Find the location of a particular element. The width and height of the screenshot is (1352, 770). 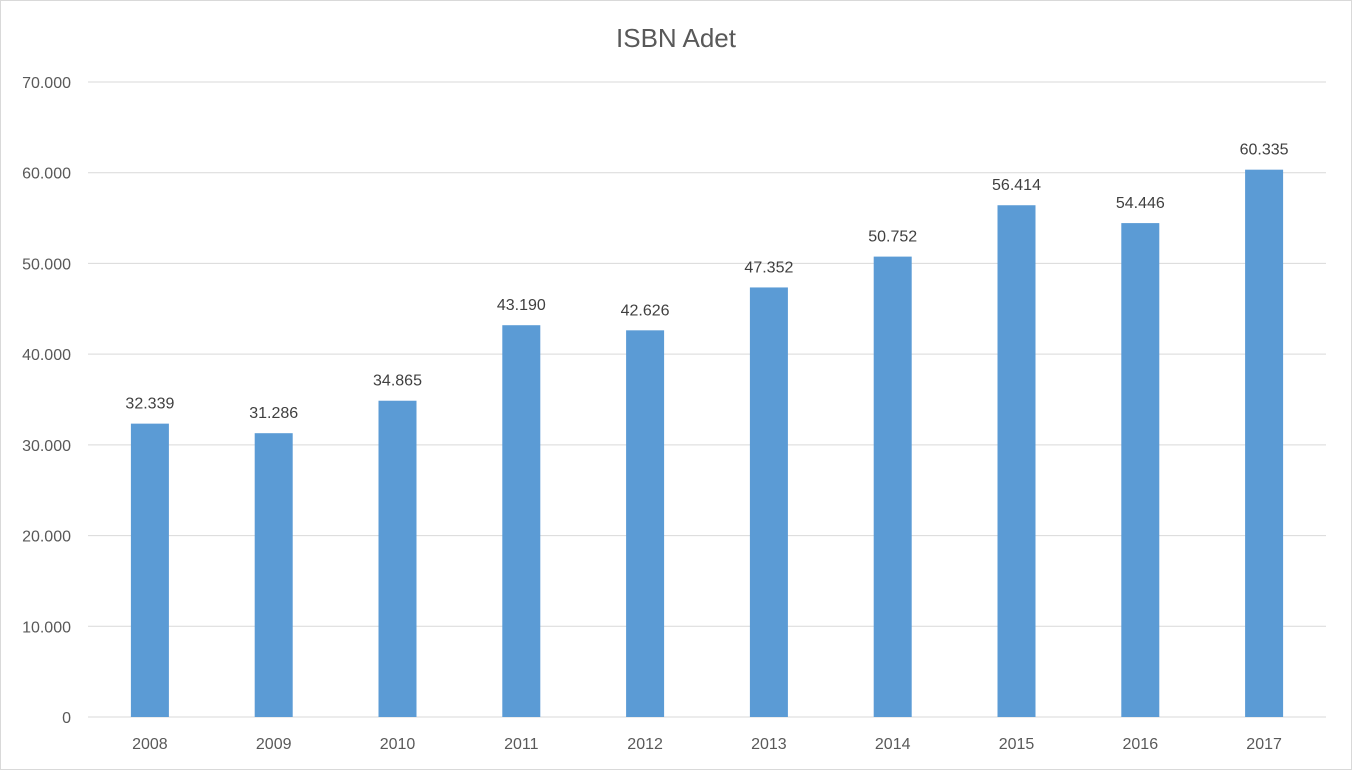

x-tick-label-2009: 2009 is located at coordinates (274, 744).